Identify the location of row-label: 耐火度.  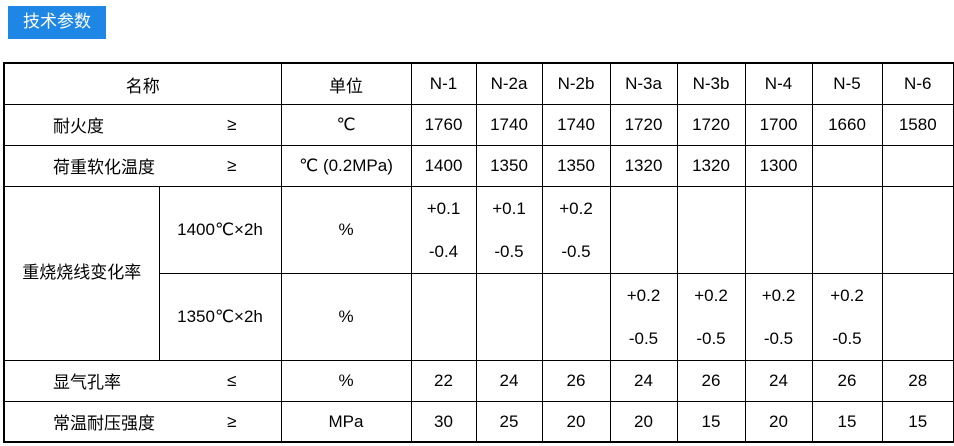
(78, 127).